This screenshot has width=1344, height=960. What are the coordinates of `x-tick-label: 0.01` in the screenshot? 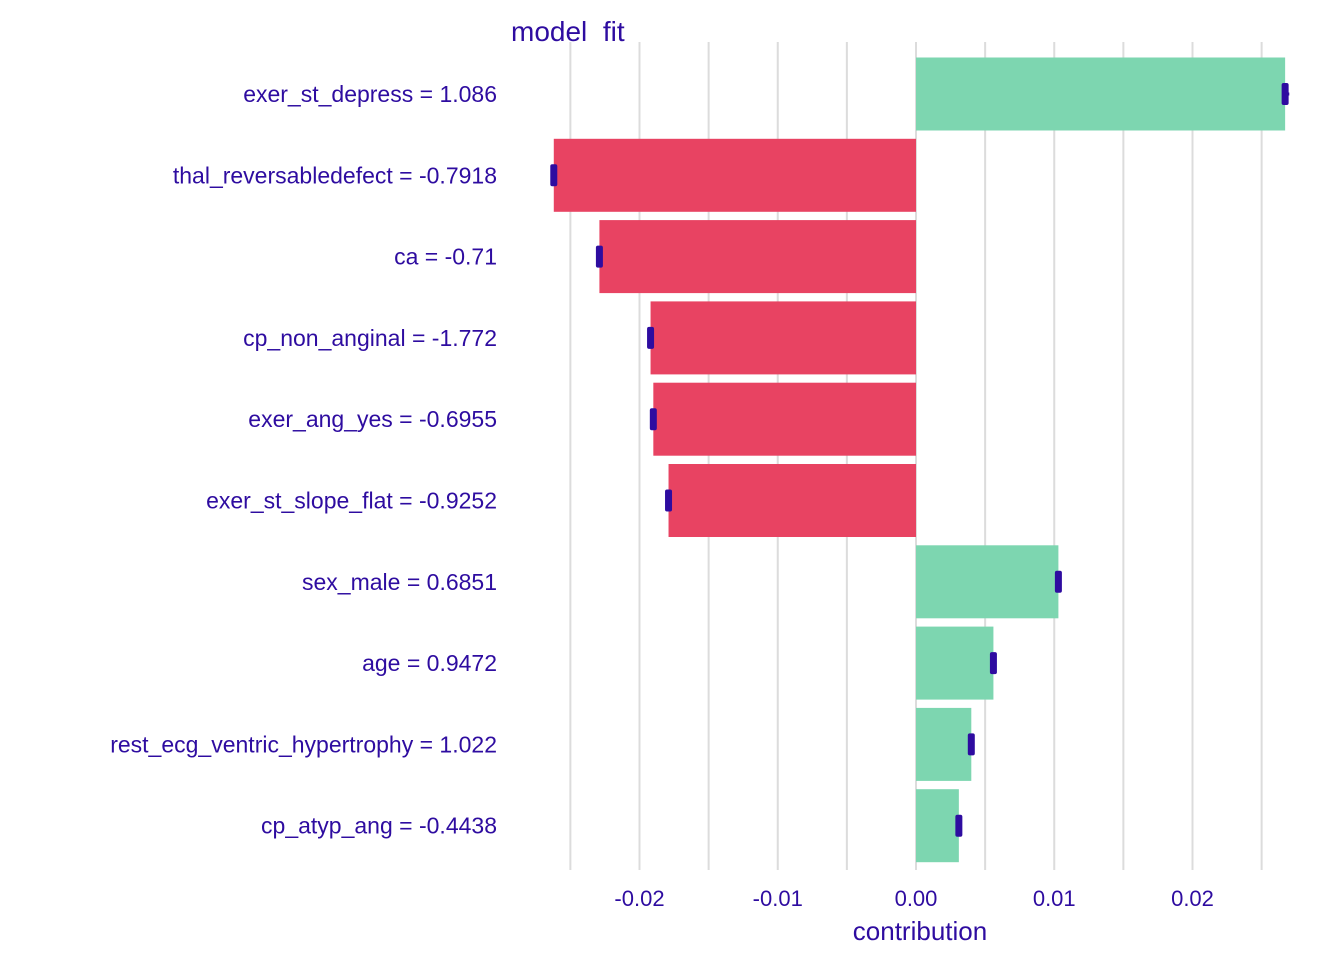 It's located at (1054, 898).